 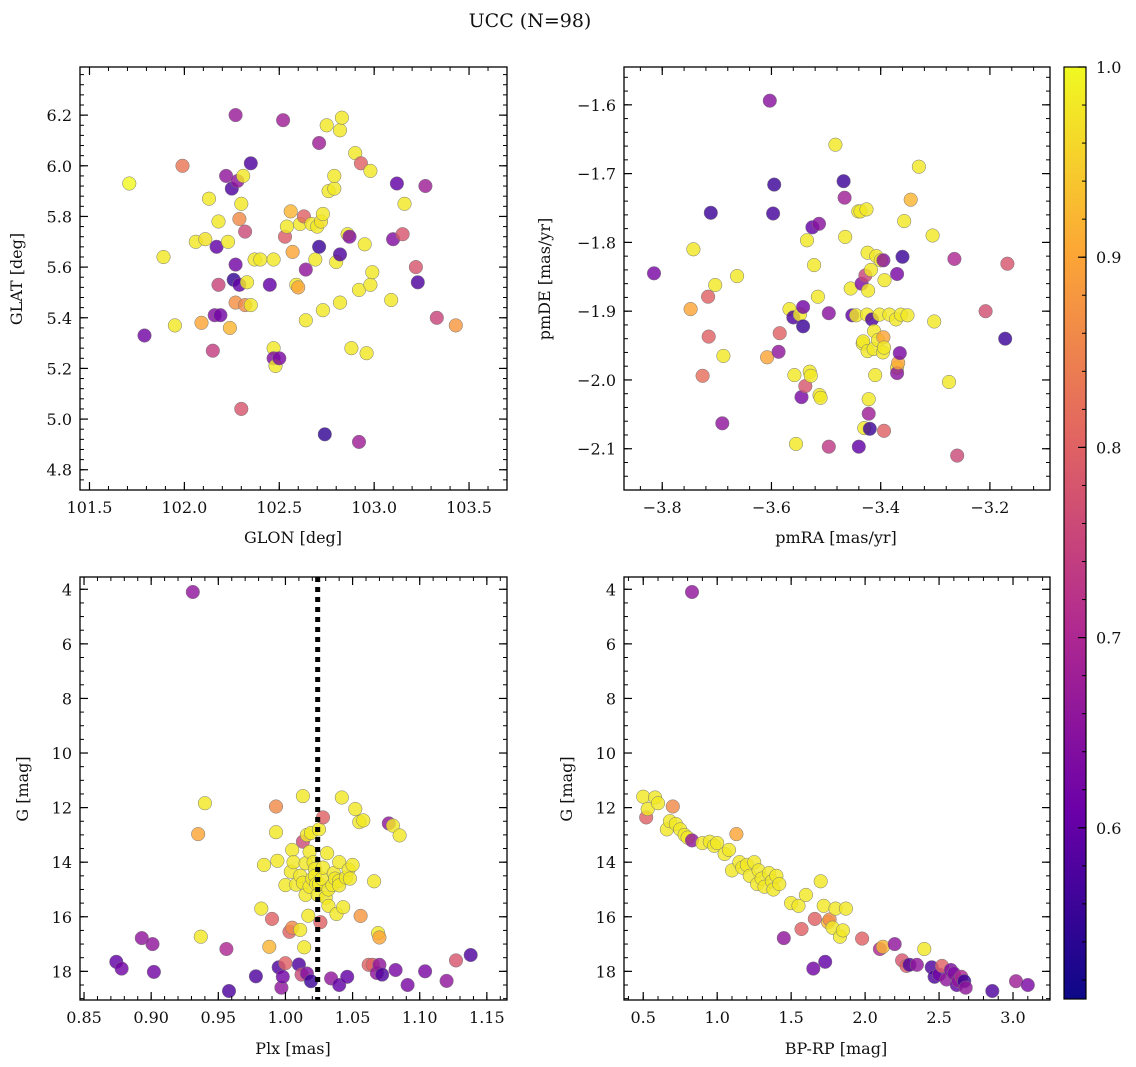 What do you see at coordinates (62, 862) in the screenshot?
I see `y-tick-label: 14` at bounding box center [62, 862].